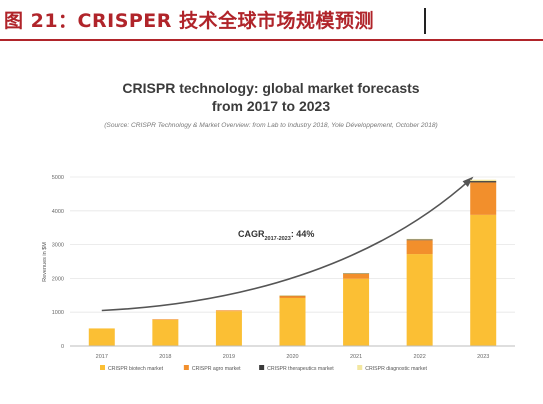  Describe the element at coordinates (58, 178) in the screenshot. I see `y-tick-label: 5000` at that location.